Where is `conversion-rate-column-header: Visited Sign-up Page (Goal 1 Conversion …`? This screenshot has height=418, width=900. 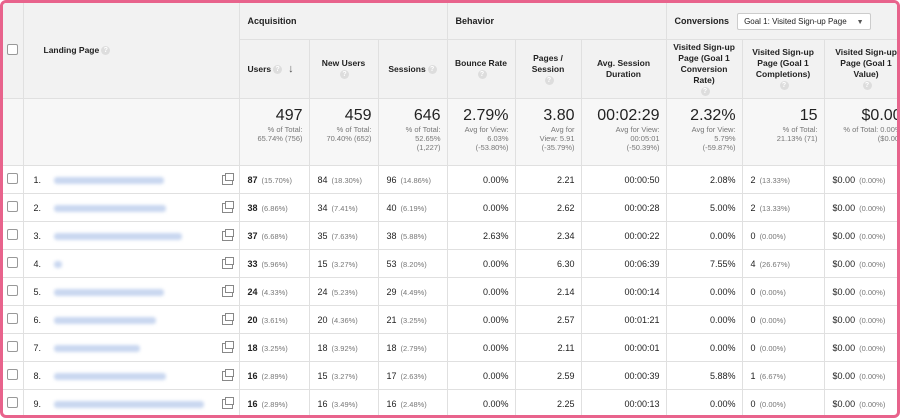
conversion-rate-column-header: Visited Sign-up Page (Goal 1 Conversion … is located at coordinates (704, 69).